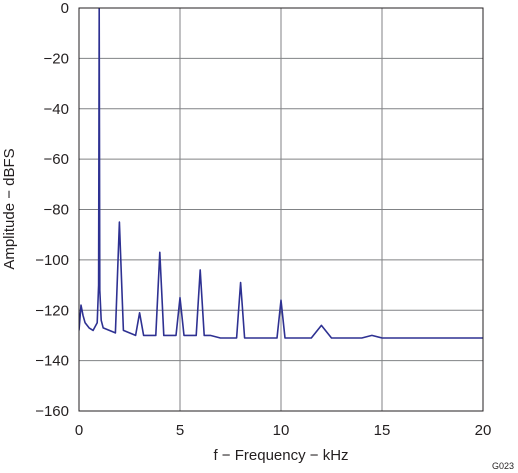 Image resolution: width=518 pixels, height=473 pixels. What do you see at coordinates (56, 159) in the screenshot?
I see `y-tick-label: −60` at bounding box center [56, 159].